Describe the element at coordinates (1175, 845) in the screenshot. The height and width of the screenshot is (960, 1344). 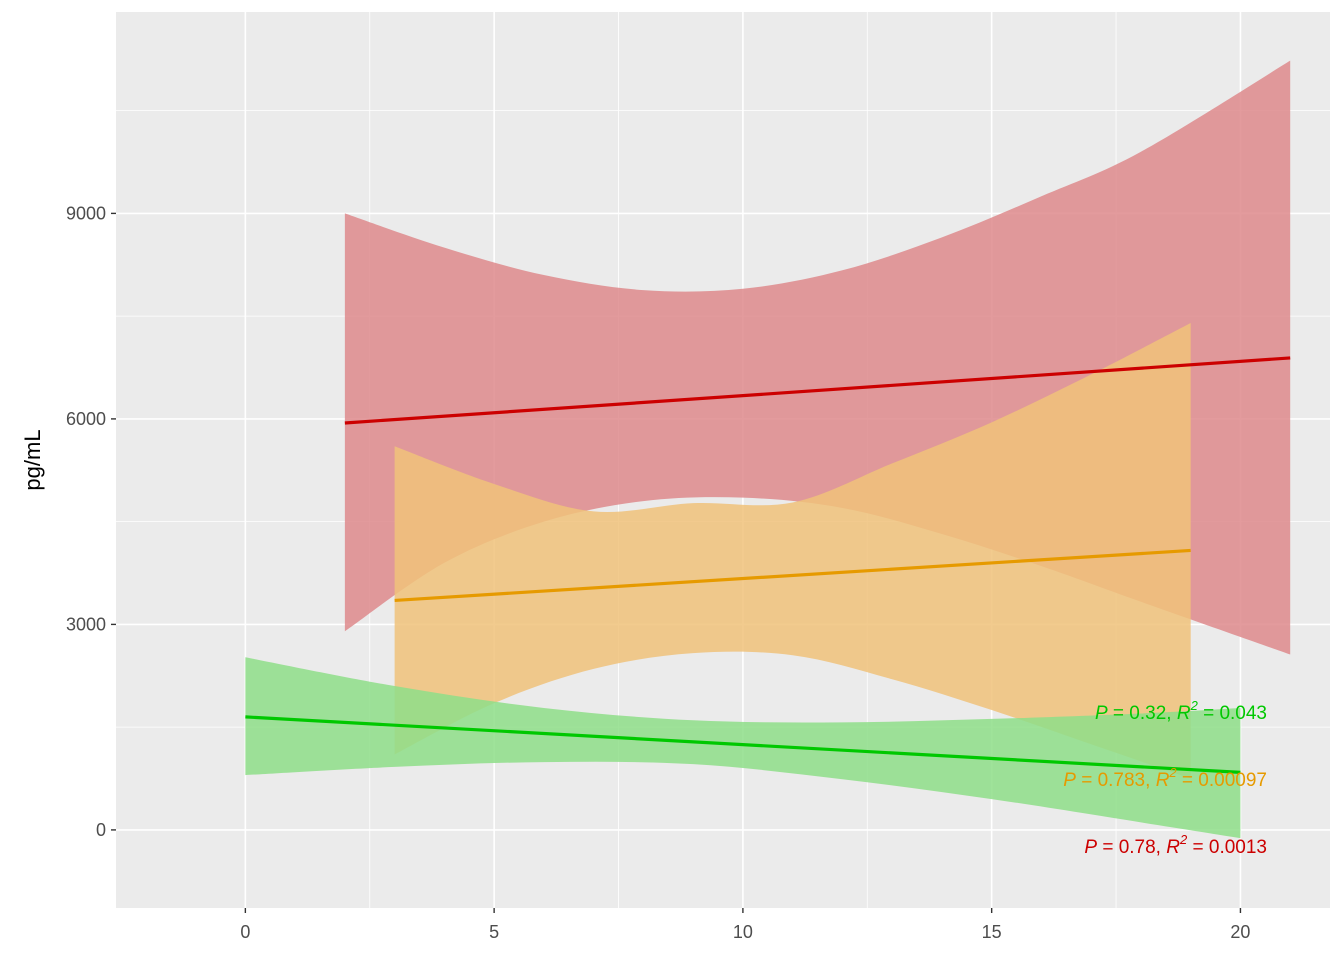
I see `stats-annotation: P = 0.78, R2 = 0.0013` at that location.